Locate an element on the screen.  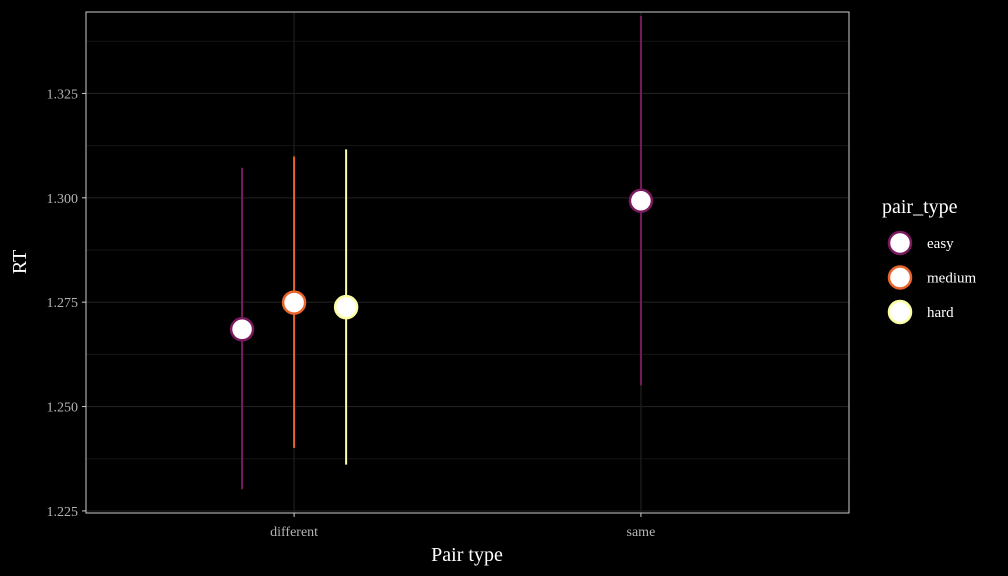
y-tick-label: 1.250 is located at coordinates (63, 408).